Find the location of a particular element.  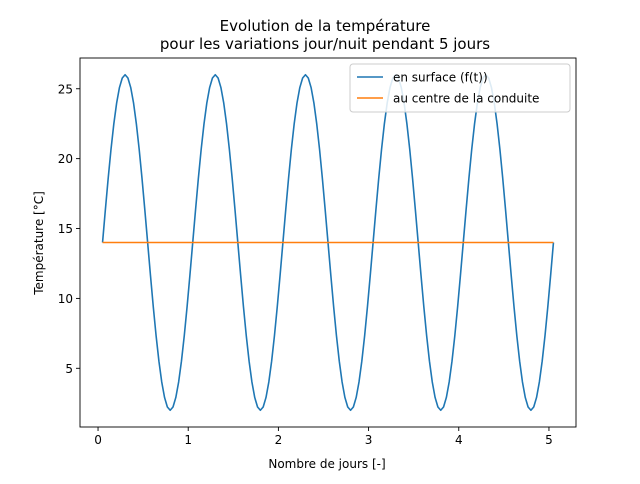

x-tick-label: 4 is located at coordinates (459, 440).